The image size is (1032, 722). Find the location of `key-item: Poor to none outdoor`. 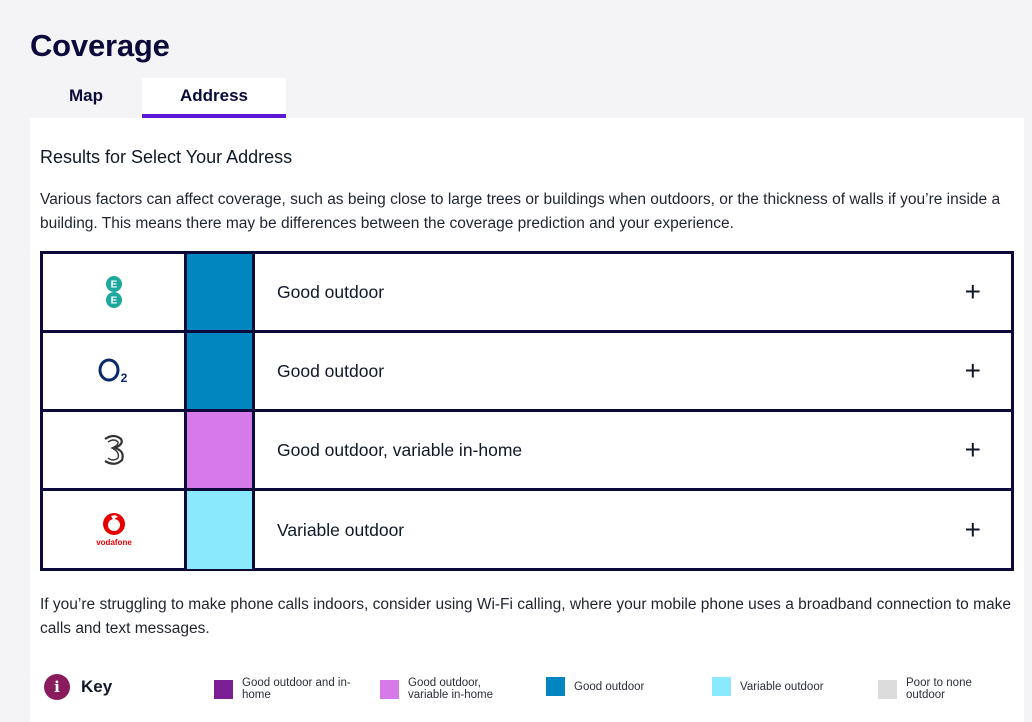

key-item: Poor to none outdoor is located at coordinates (942, 689).